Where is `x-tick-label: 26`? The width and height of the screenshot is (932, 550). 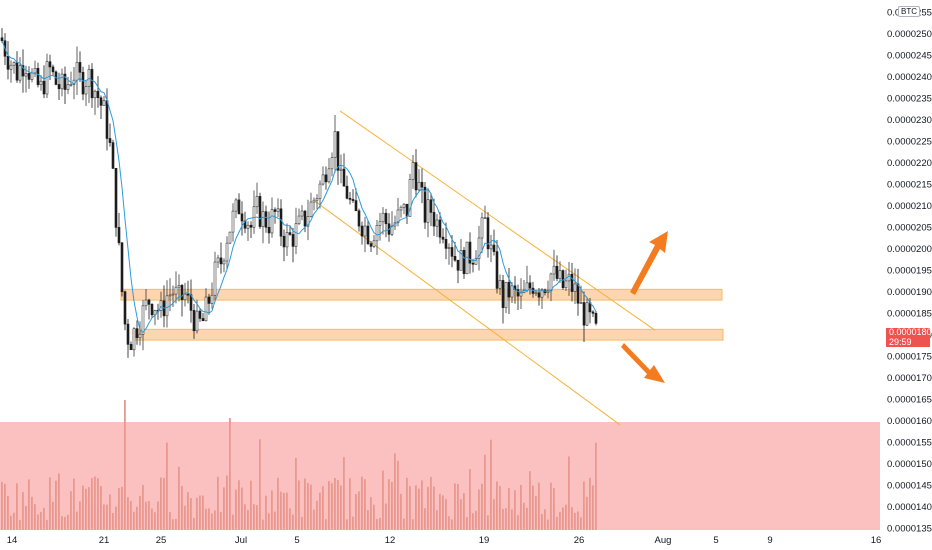 x-tick-label: 26 is located at coordinates (579, 540).